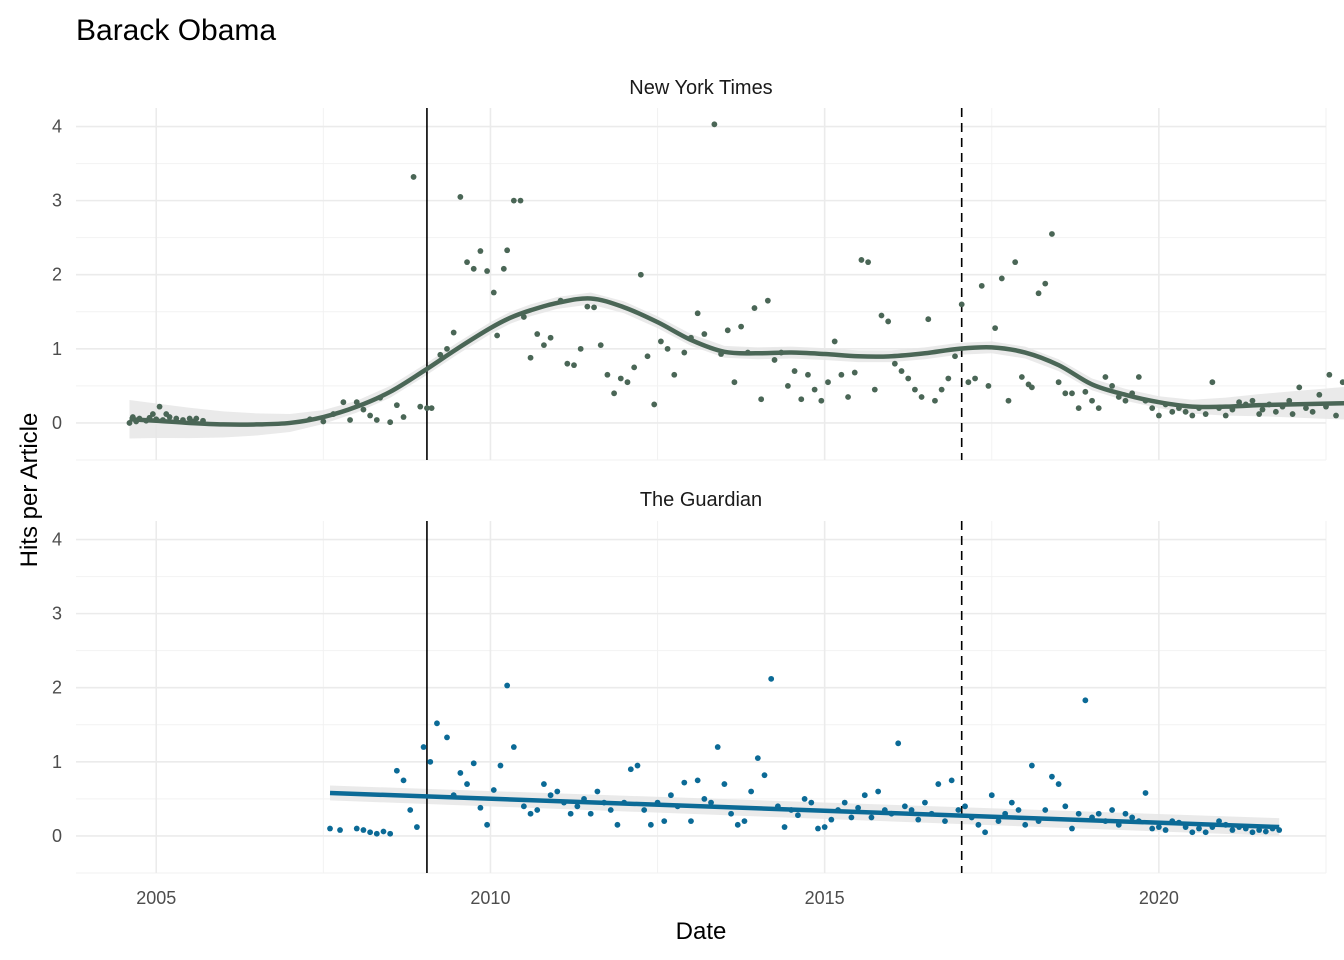  I want to click on nyt-ribbon, so click(736, 366).